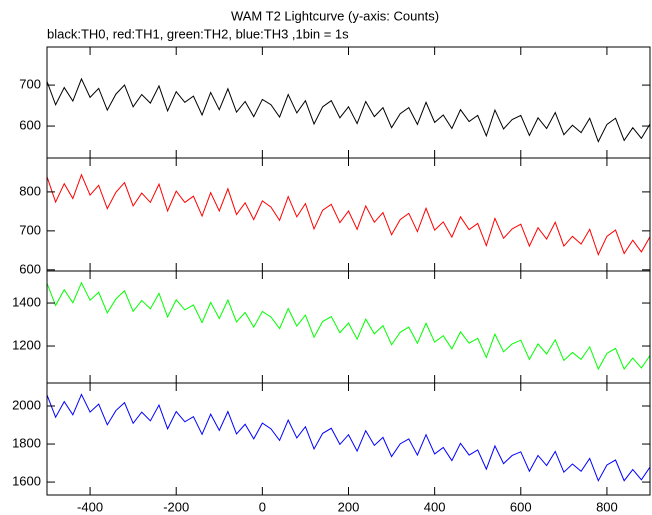 This screenshot has height=515, width=652. I want to click on x-tick-label: 800, so click(607, 506).